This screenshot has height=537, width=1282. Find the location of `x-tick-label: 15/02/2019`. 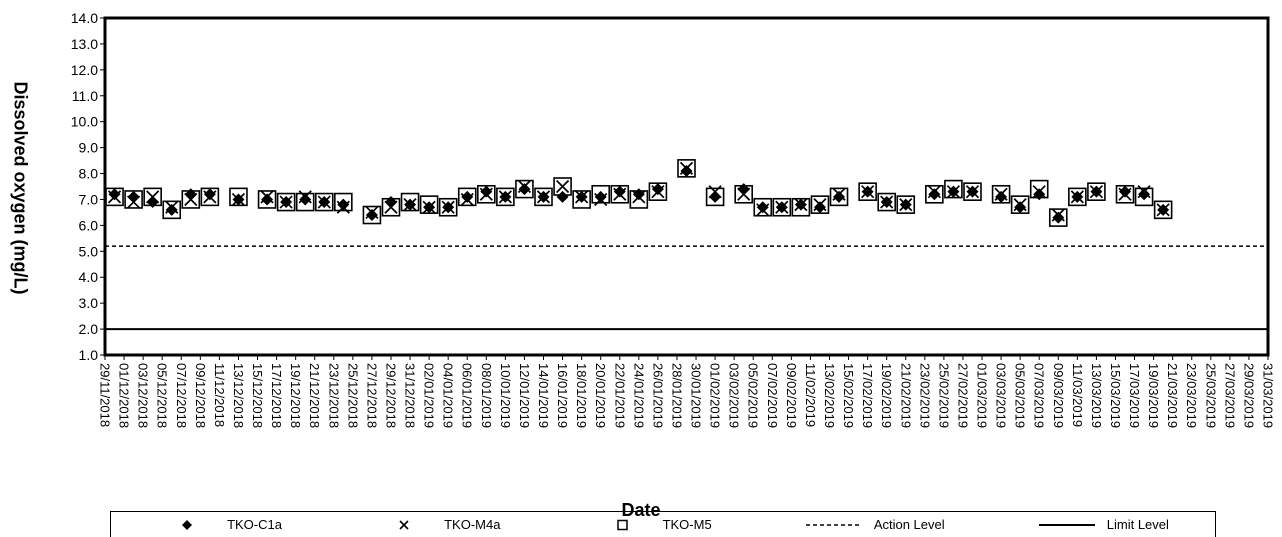

x-tick-label: 15/02/2019 is located at coordinates (848, 395).